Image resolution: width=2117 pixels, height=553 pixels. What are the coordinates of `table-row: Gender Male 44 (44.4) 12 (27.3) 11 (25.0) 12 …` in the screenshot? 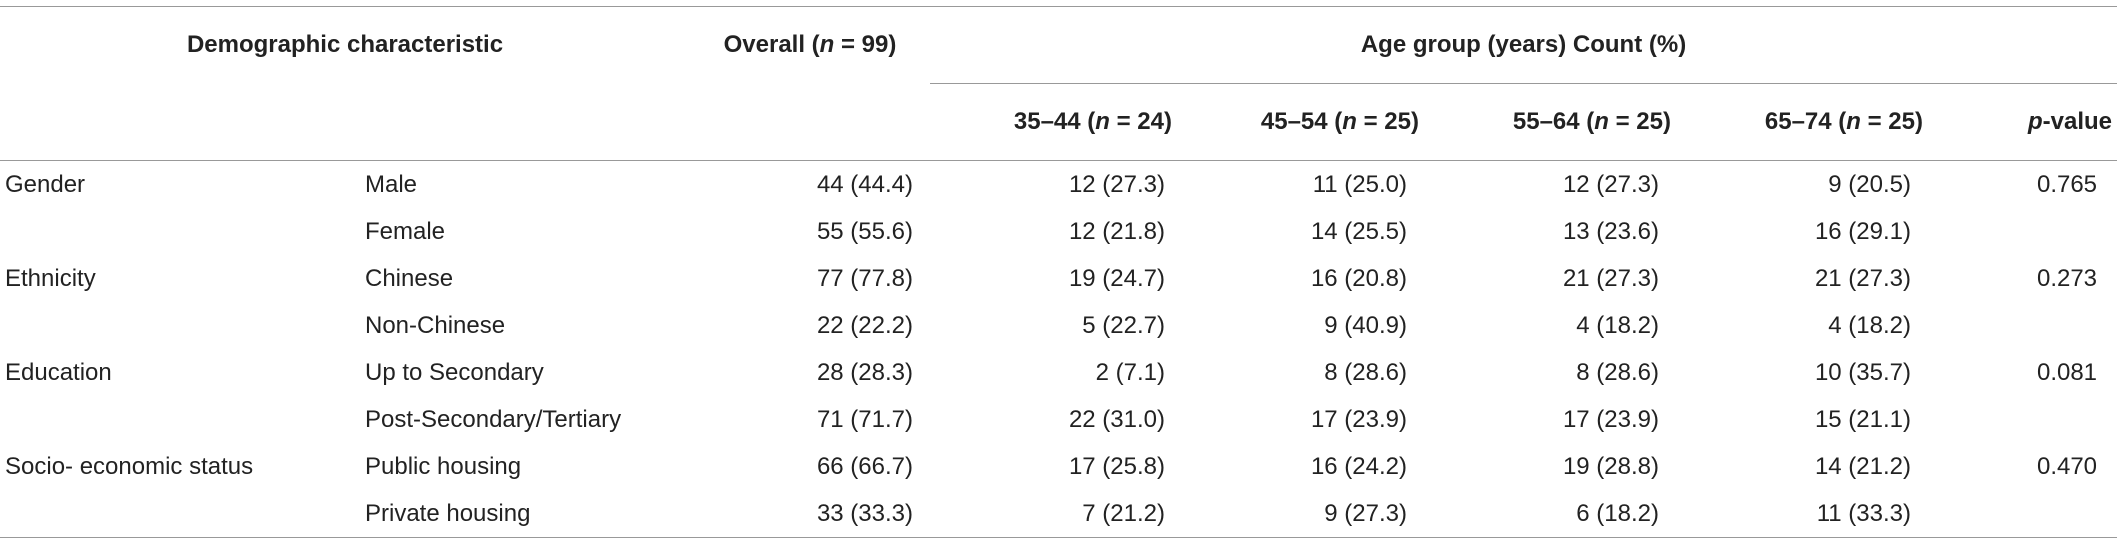 It's located at (1058, 185).